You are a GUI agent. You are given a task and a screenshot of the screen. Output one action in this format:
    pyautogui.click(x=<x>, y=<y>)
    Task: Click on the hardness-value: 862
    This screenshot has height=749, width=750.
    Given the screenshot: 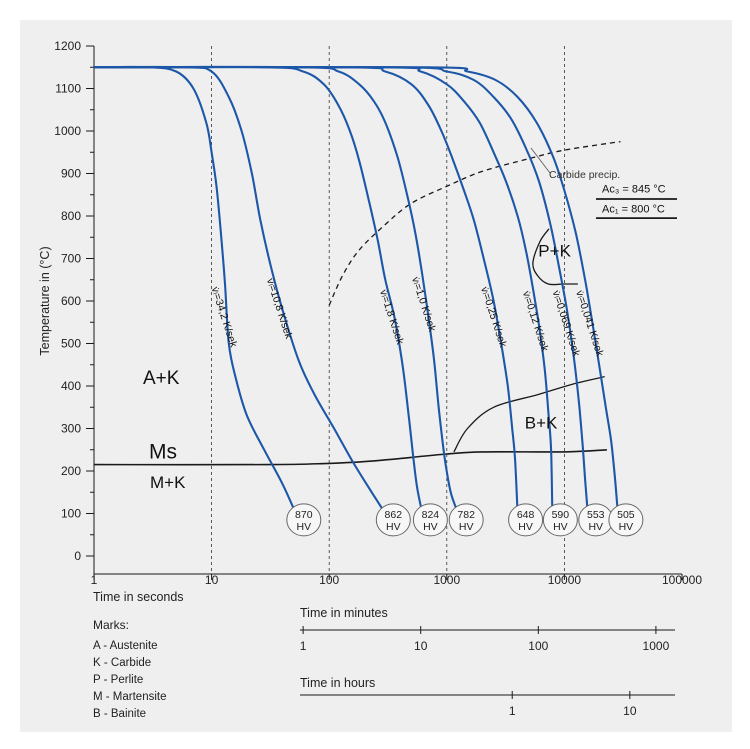 What is the action you would take?
    pyautogui.click(x=394, y=515)
    